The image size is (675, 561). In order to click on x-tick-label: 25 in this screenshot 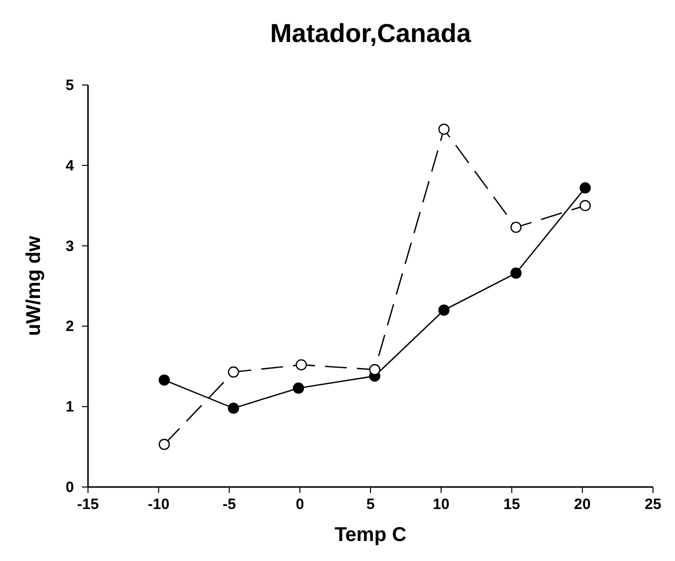, I will do `click(653, 504)`.